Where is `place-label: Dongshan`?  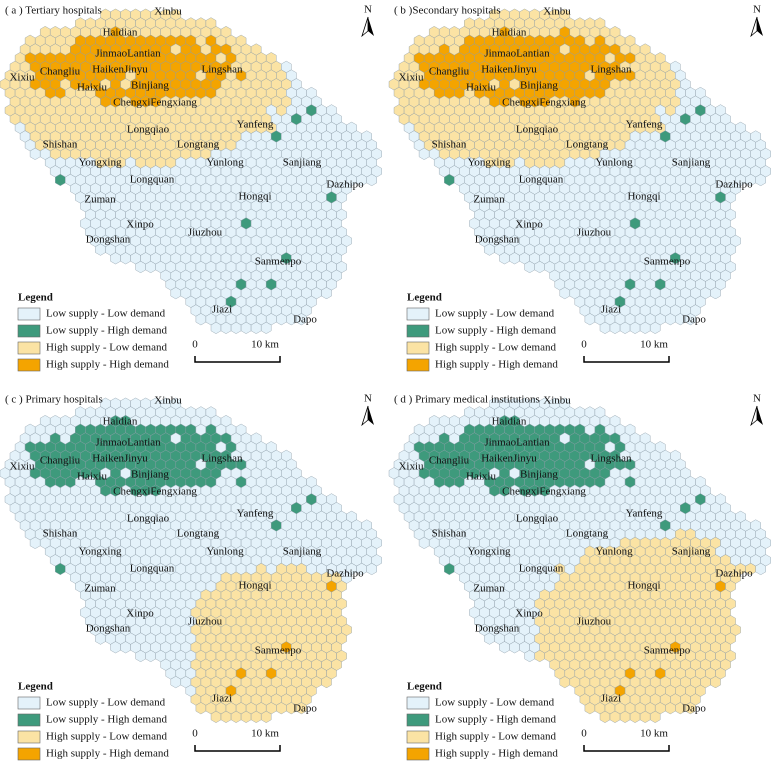 place-label: Dongshan is located at coordinates (497, 240).